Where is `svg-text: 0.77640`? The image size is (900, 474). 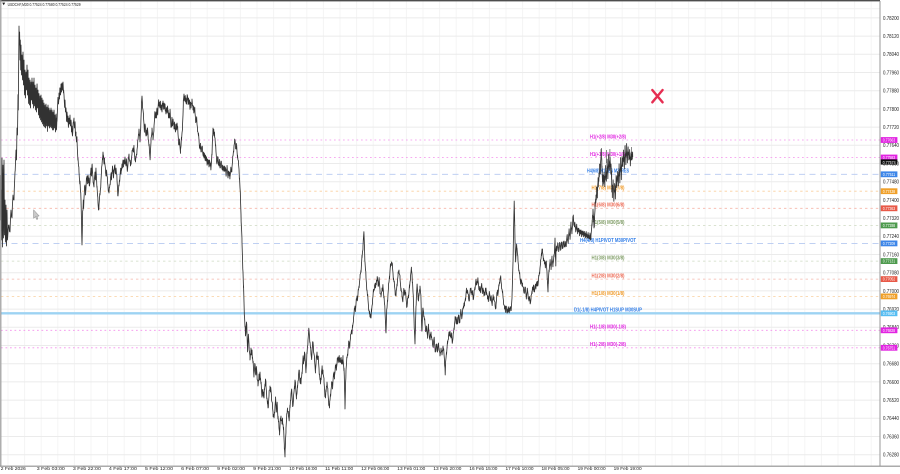 svg-text: 0.77640 is located at coordinates (891, 146).